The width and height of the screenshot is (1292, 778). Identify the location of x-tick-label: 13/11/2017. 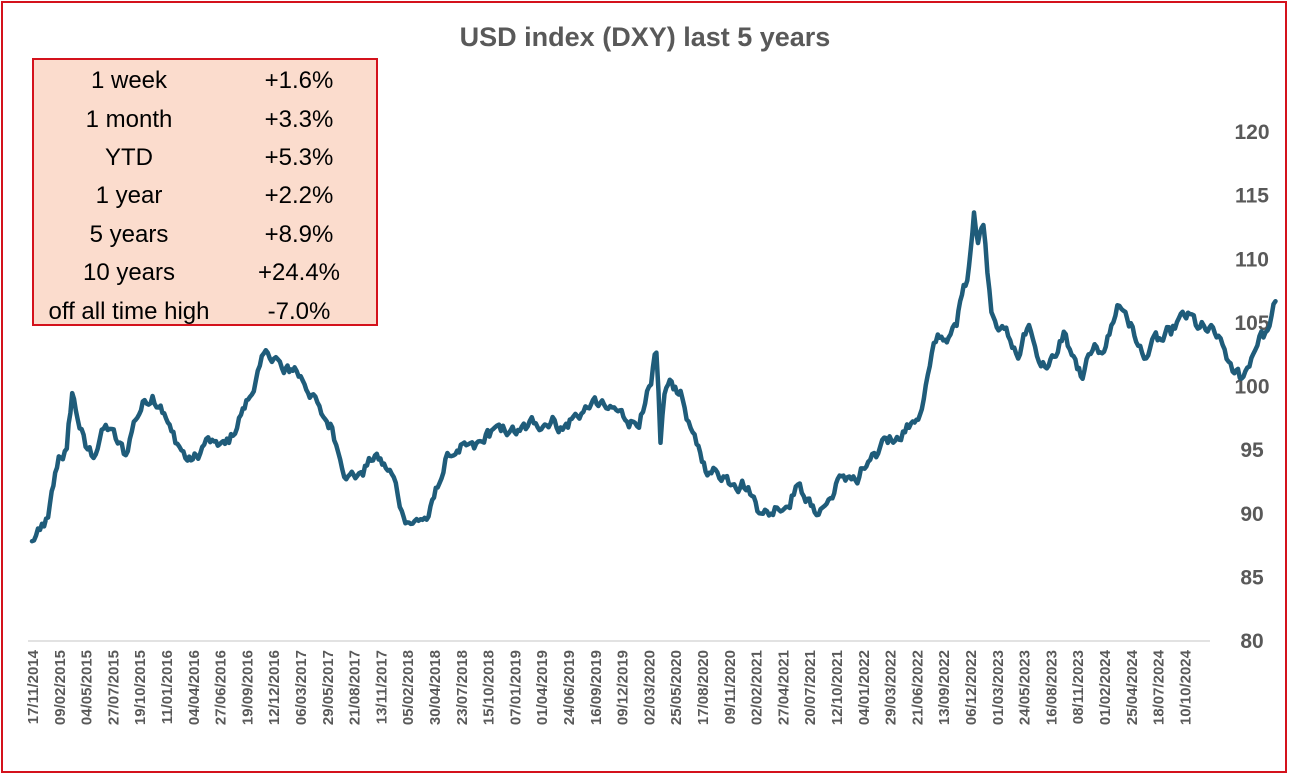
(381, 687).